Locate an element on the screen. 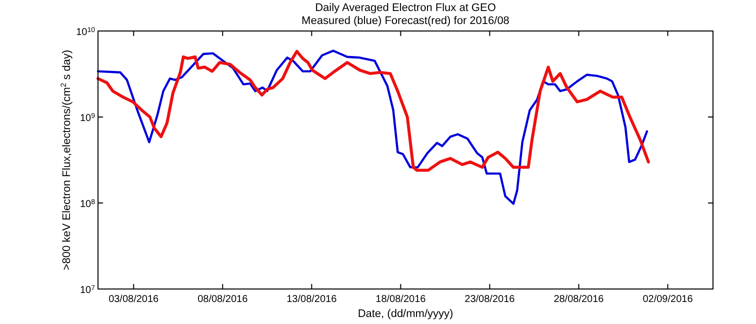 This screenshot has height=324, width=756. chart-subtitle: Measured (blue) Forecast(red) for 2016/08 is located at coordinates (406, 21).